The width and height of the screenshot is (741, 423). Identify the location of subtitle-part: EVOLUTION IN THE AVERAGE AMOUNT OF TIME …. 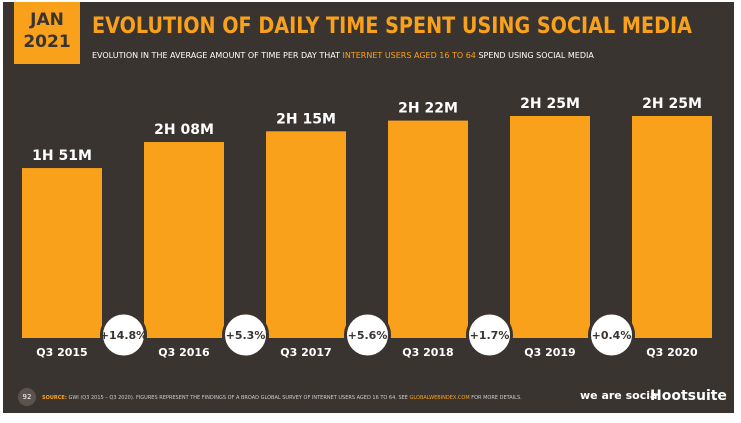
(217, 55).